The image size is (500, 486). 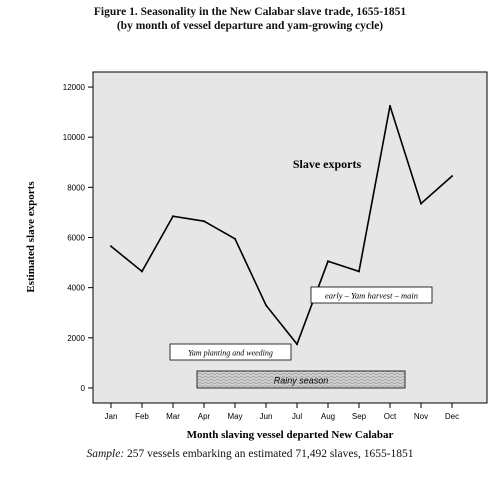 I want to click on x-tick-label: Jun, so click(x=266, y=416).